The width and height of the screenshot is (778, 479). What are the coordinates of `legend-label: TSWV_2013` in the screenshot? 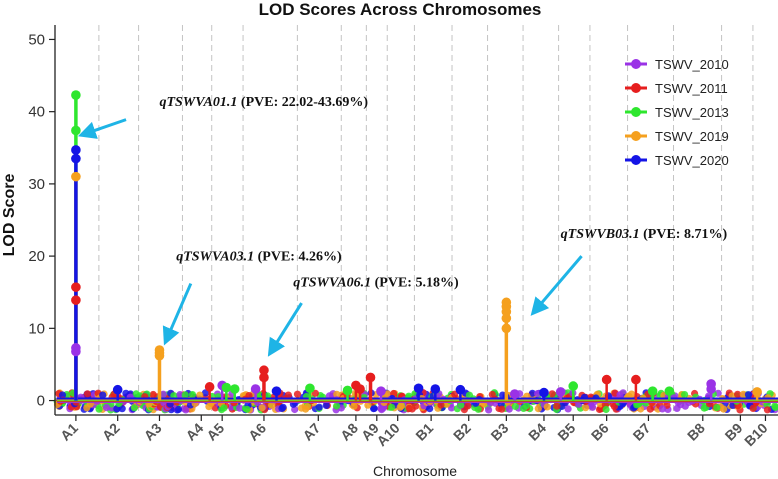 It's located at (692, 112).